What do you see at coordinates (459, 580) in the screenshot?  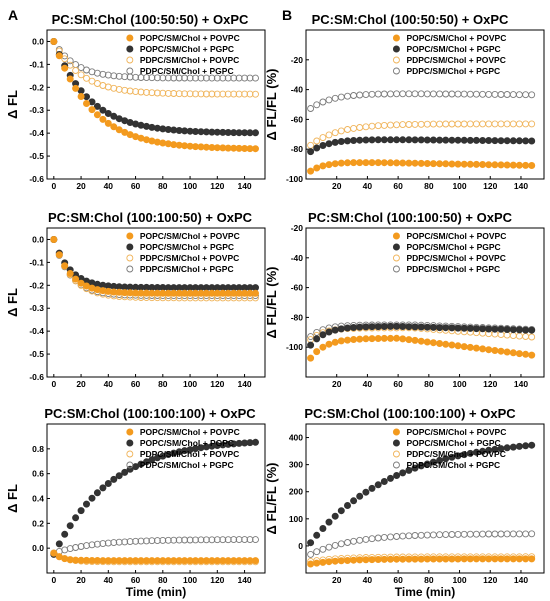 I see `x-tick-label: 100` at bounding box center [459, 580].